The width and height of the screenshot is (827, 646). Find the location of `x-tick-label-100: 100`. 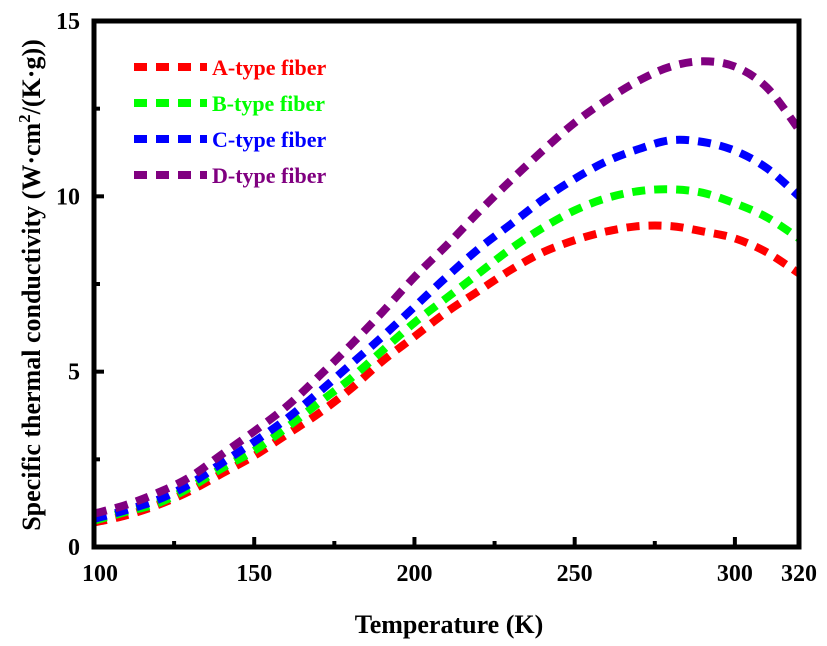

x-tick-label-100: 100 is located at coordinates (100, 574).